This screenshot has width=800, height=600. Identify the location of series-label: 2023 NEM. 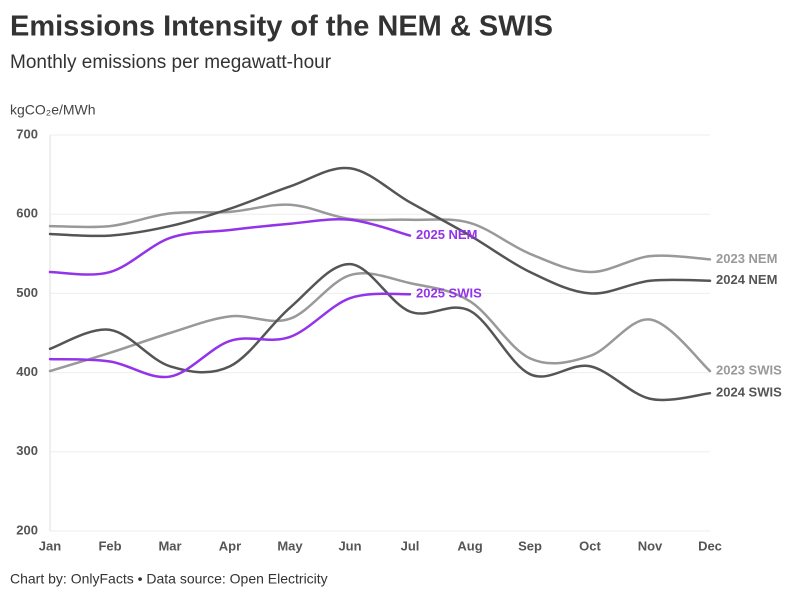
(746, 258).